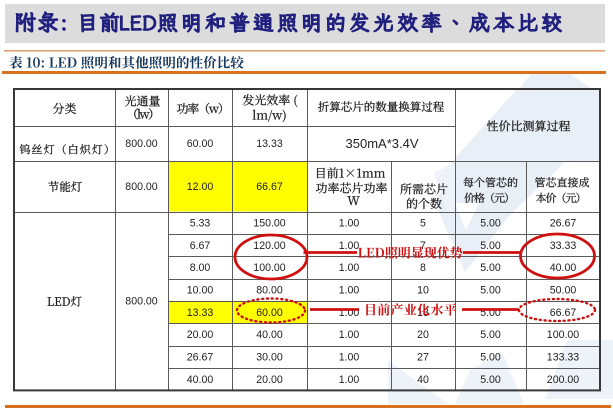 The width and height of the screenshot is (613, 416). Describe the element at coordinates (423, 358) in the screenshot. I see `svg-text: 27` at that location.